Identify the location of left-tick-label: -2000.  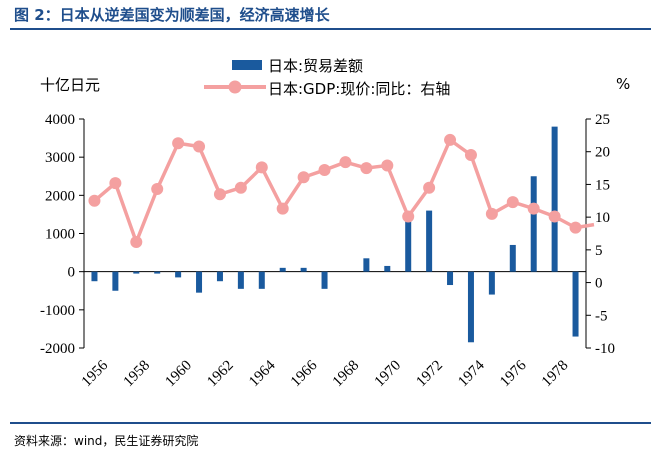
(57, 349).